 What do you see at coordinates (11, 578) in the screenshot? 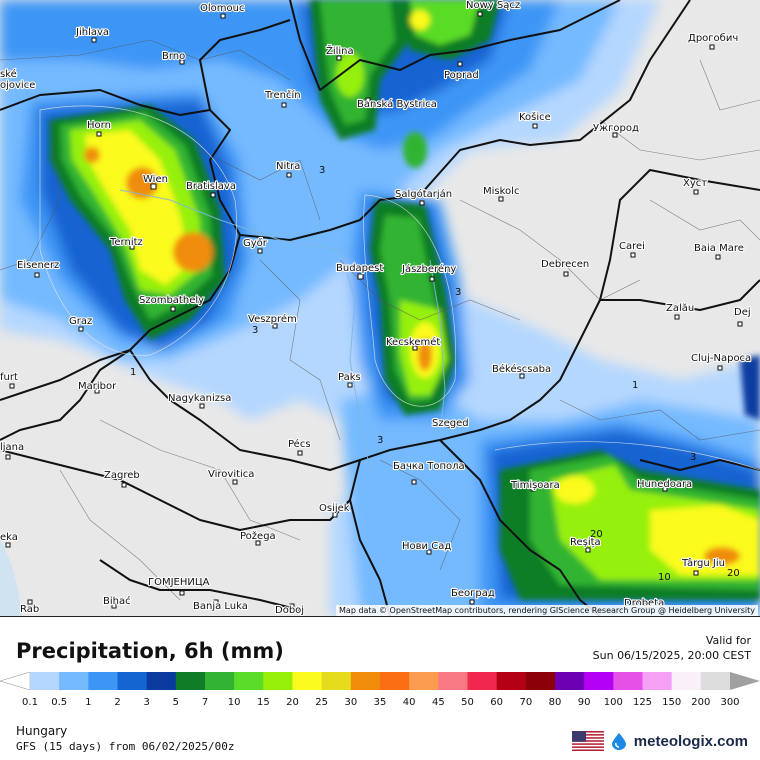
I see `coast-water` at bounding box center [11, 578].